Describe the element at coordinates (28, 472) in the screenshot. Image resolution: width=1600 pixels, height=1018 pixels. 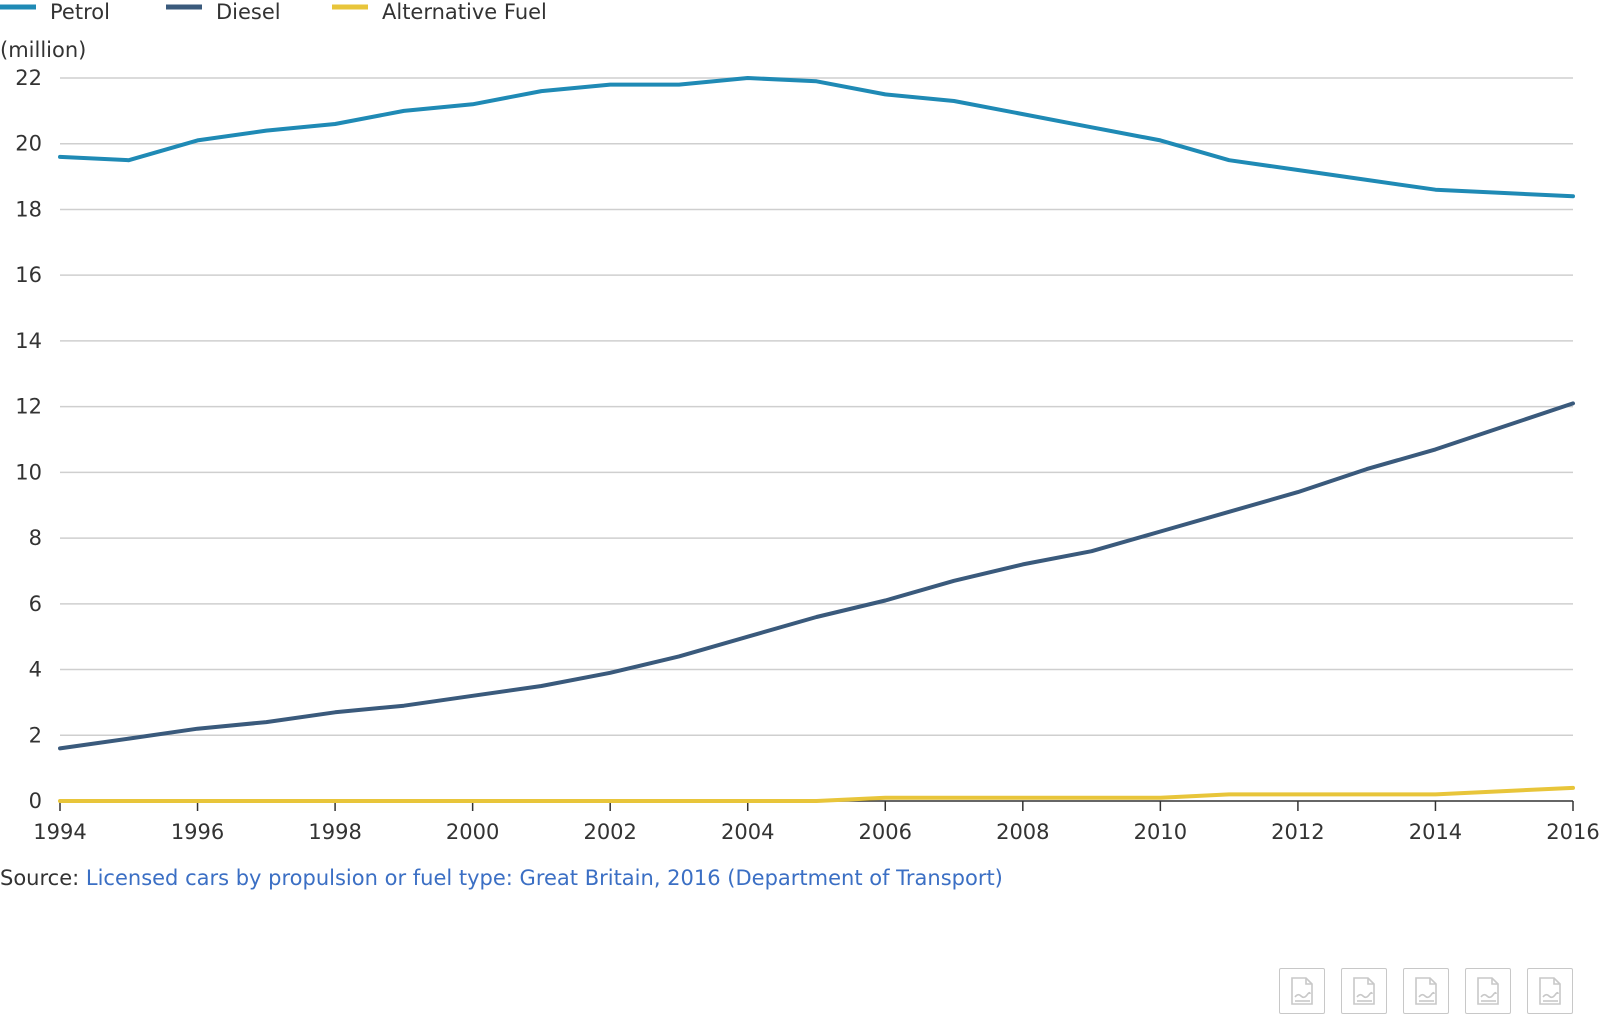
I see `y-tick-label: 10` at that location.